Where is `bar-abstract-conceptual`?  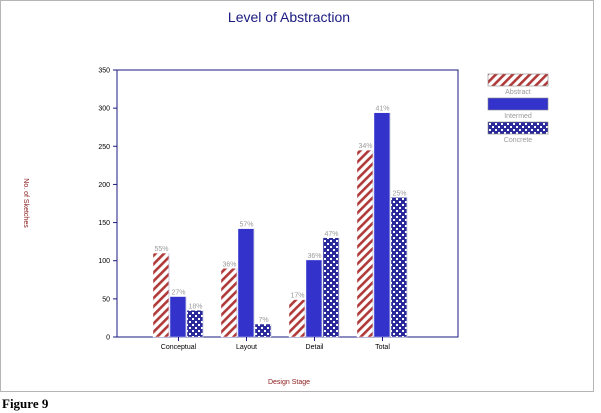 bar-abstract-conceptual is located at coordinates (161, 295).